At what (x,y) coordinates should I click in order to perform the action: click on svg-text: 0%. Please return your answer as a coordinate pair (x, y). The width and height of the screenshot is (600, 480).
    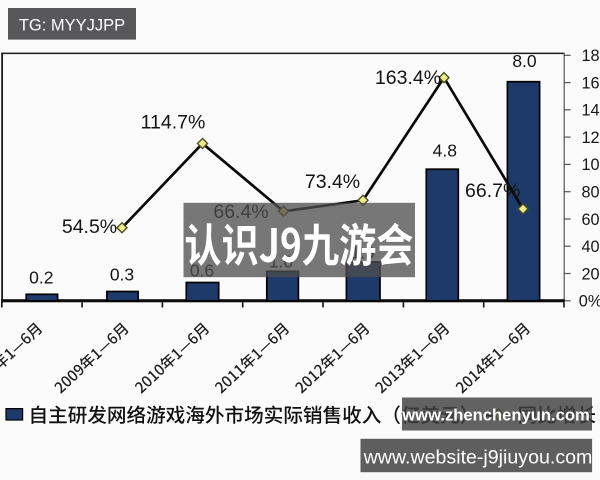
    Looking at the image, I should click on (589, 302).